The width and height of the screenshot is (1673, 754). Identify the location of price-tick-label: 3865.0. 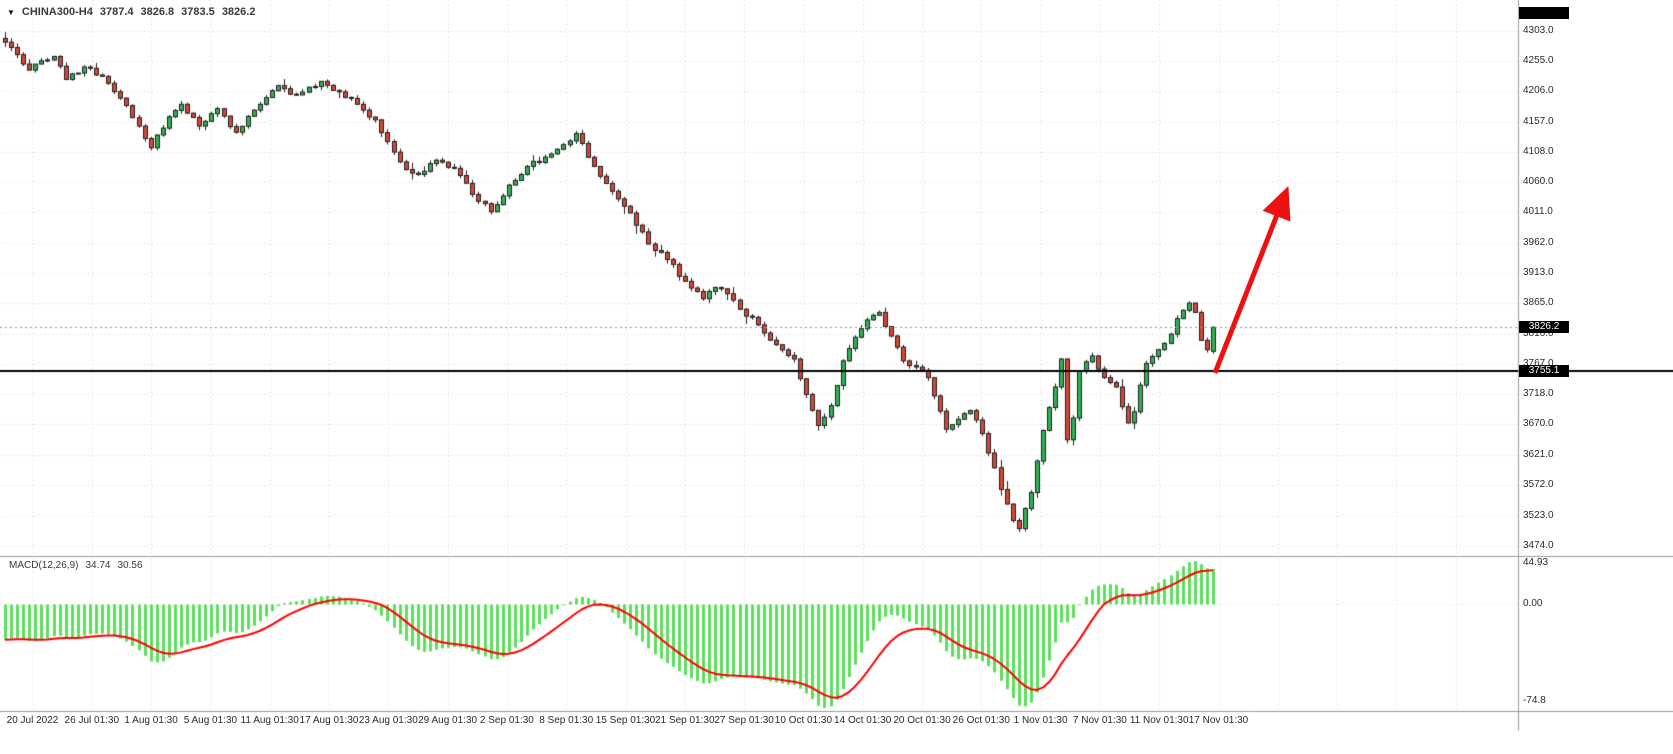
(1538, 303).